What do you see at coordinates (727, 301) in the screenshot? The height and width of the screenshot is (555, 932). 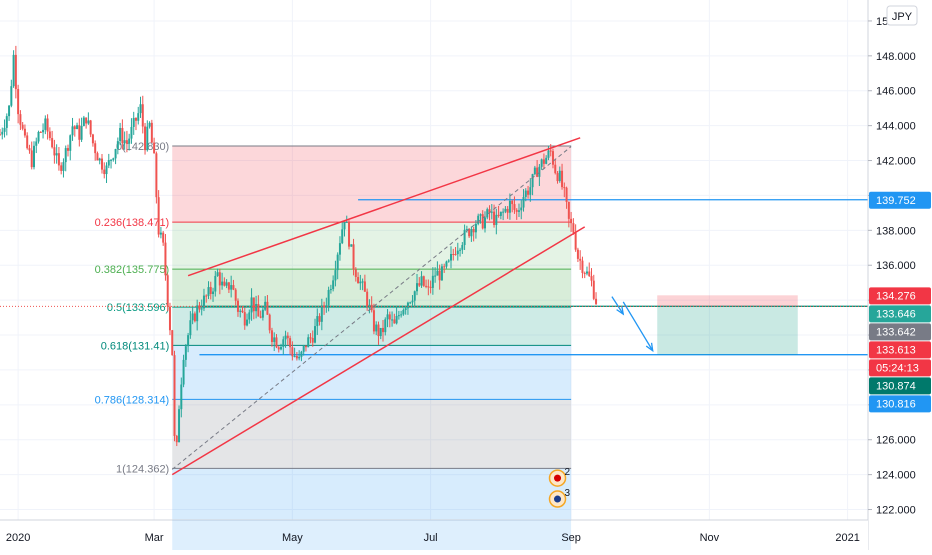 I see `position-stop-zone` at bounding box center [727, 301].